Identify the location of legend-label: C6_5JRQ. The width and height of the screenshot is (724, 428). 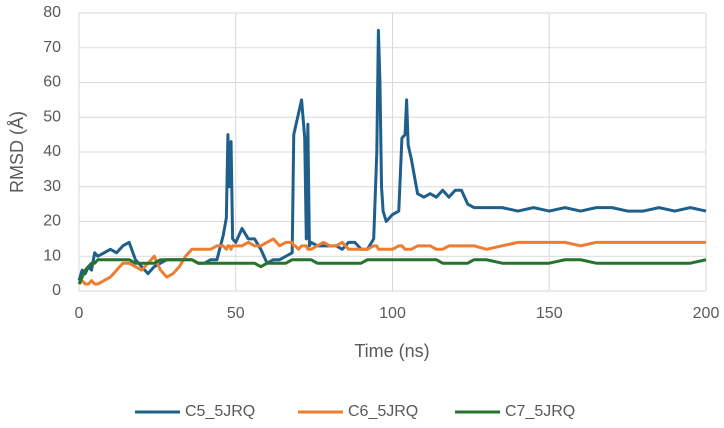
(383, 411).